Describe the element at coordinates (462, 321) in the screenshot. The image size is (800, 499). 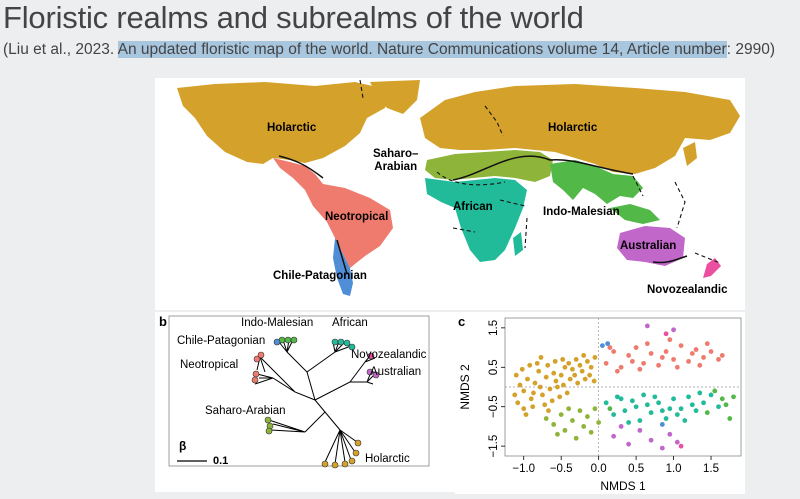
I see `panel-label-c: c` at that location.